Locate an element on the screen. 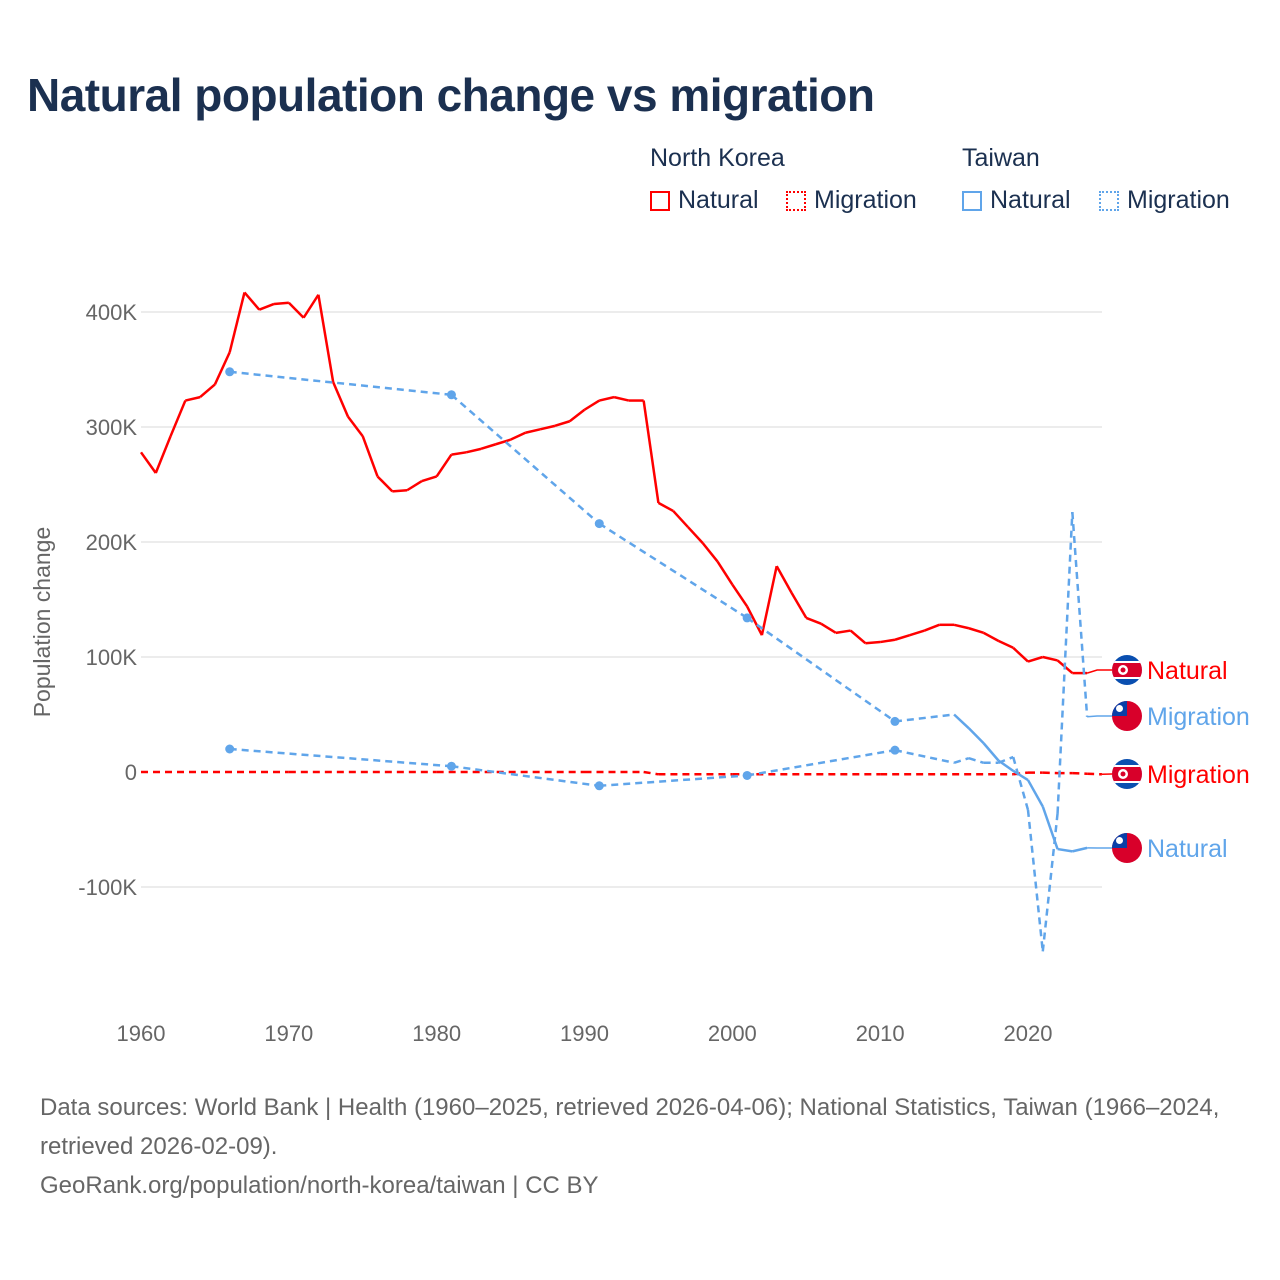  y-tick-label: 300K is located at coordinates (112, 427).